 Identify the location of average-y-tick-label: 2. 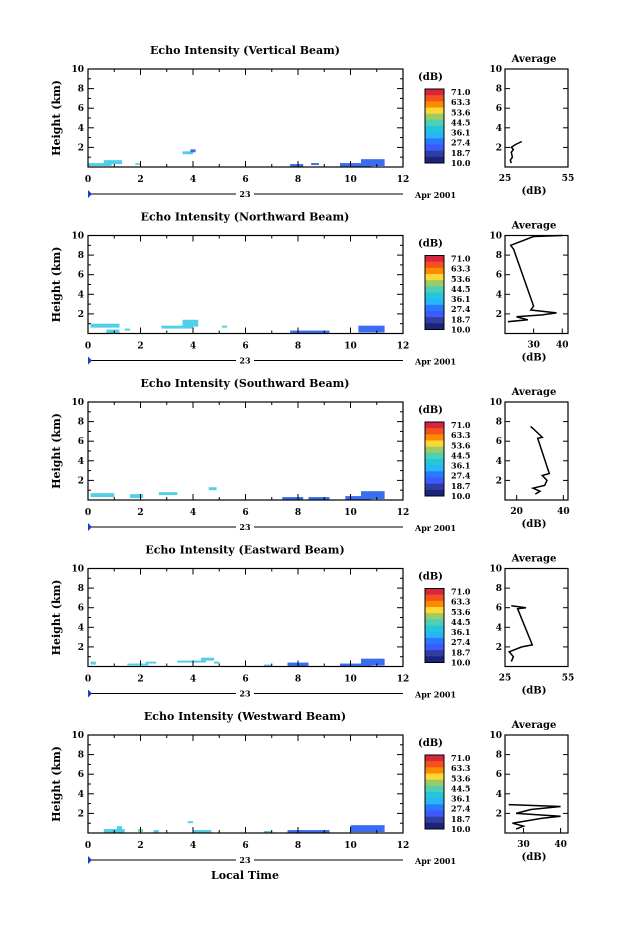
(499, 648).